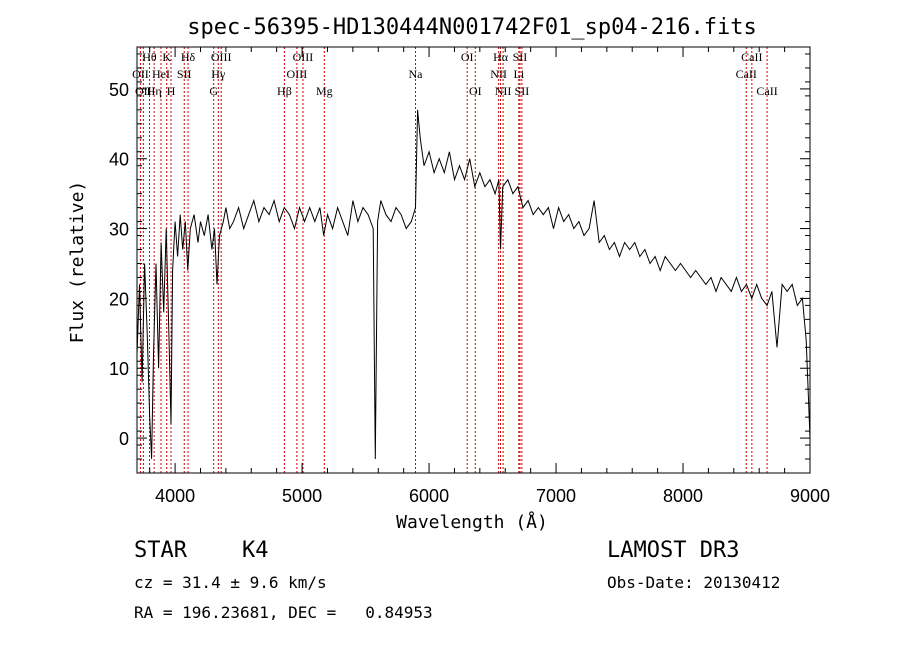  I want to click on line-label-9: G, so click(213, 91).